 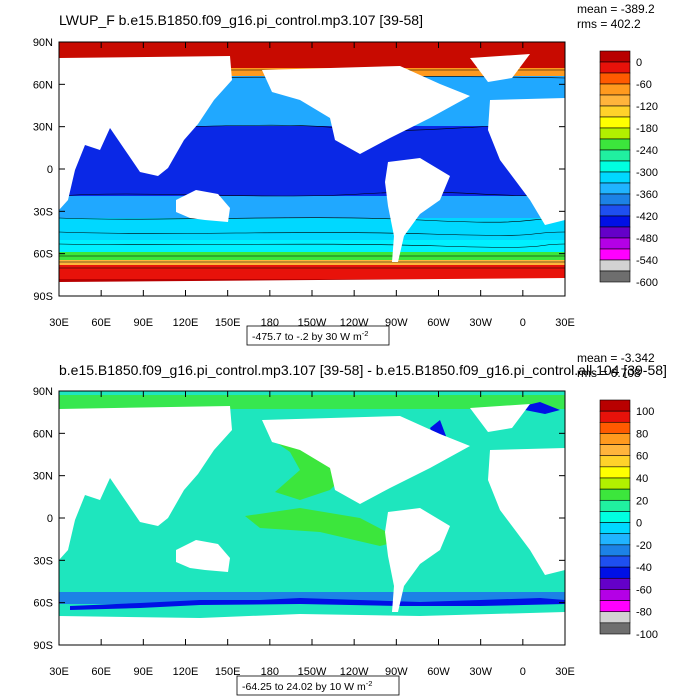 What do you see at coordinates (609, 24) in the screenshot?
I see `top-rms: rms = 402.2` at bounding box center [609, 24].